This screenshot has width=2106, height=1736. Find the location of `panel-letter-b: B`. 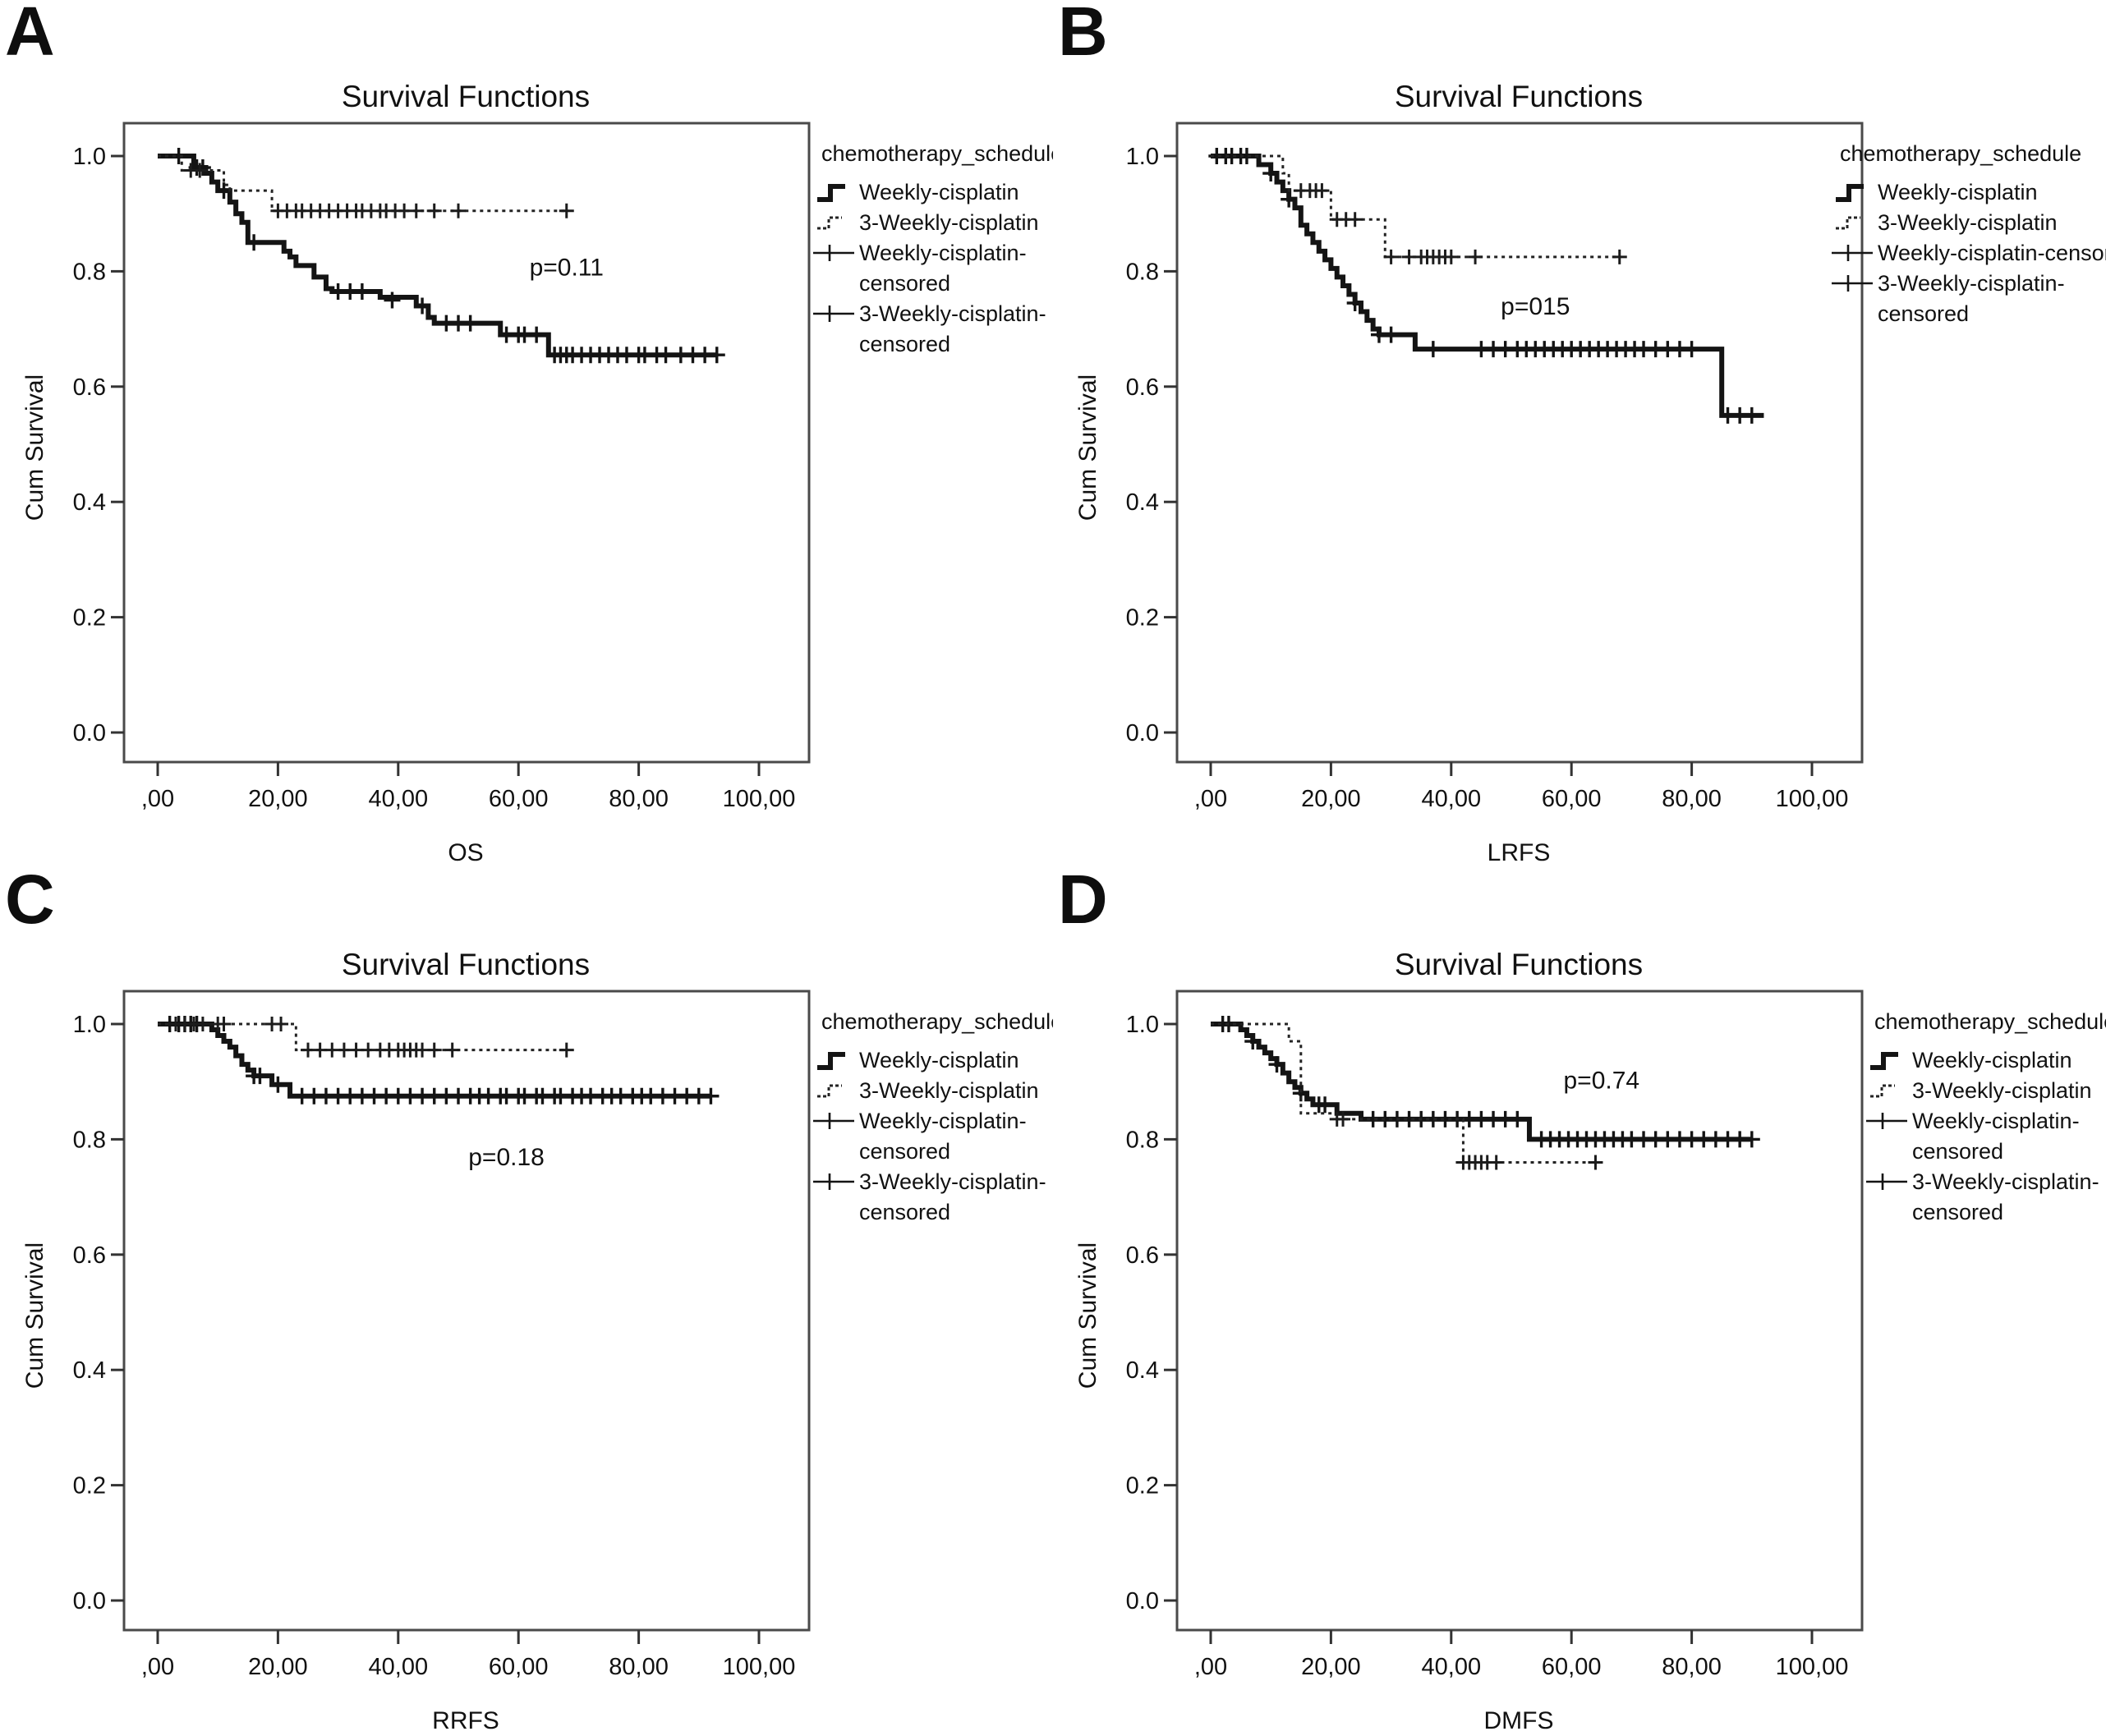

panel-letter-b: B is located at coordinates (1083, 35).